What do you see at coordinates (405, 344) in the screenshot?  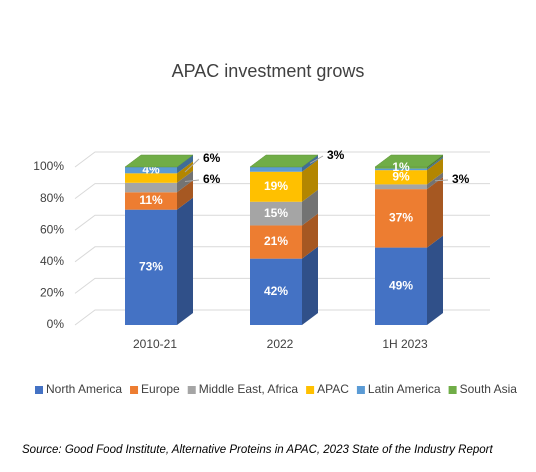 I see `x-tick-label: 1H 2023` at bounding box center [405, 344].